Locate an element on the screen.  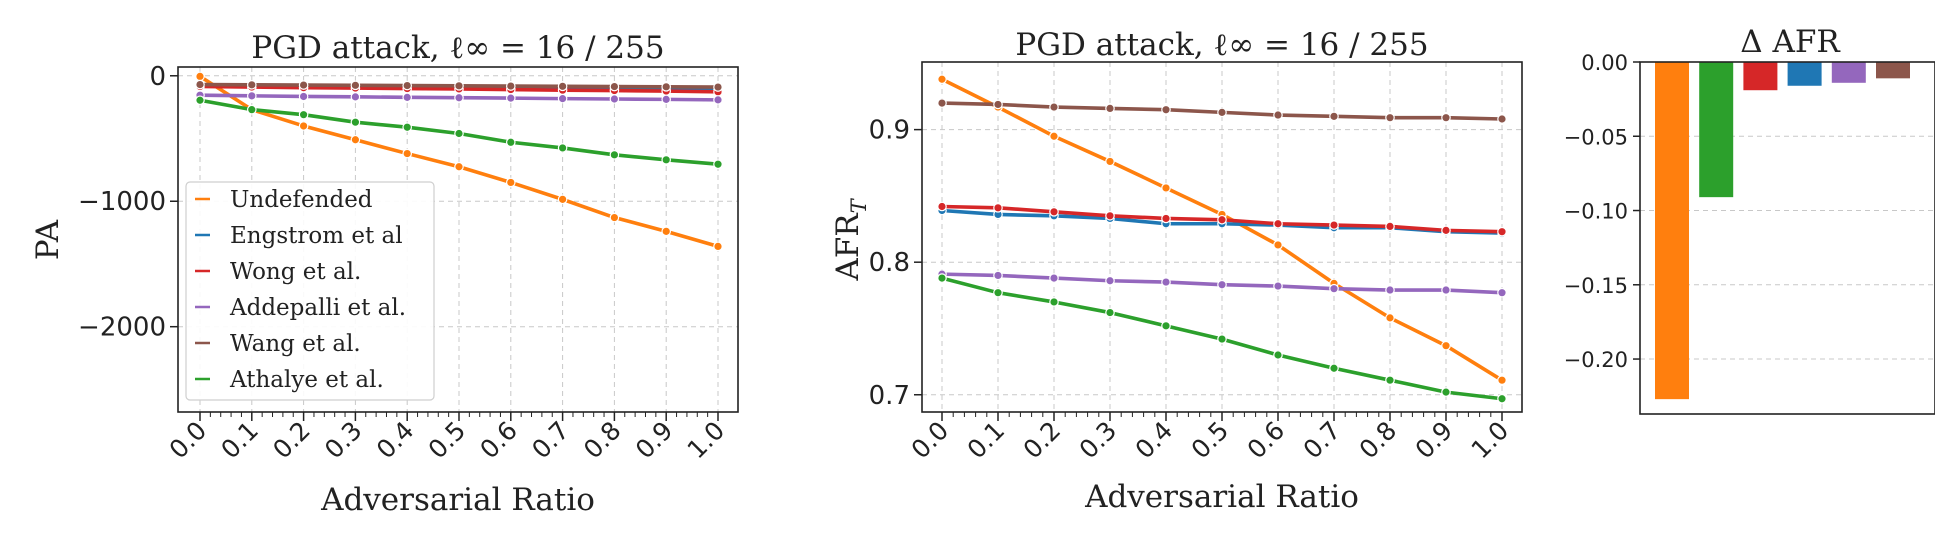
series-addepalli-et-al- is located at coordinates (459, 97).